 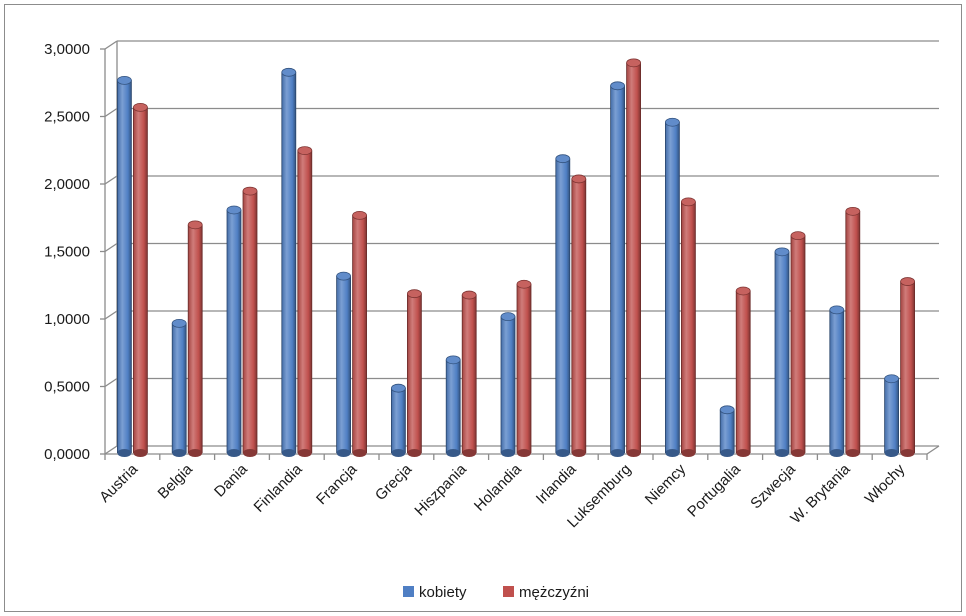 I want to click on bar-mężczyźni-Austria, so click(x=140, y=280).